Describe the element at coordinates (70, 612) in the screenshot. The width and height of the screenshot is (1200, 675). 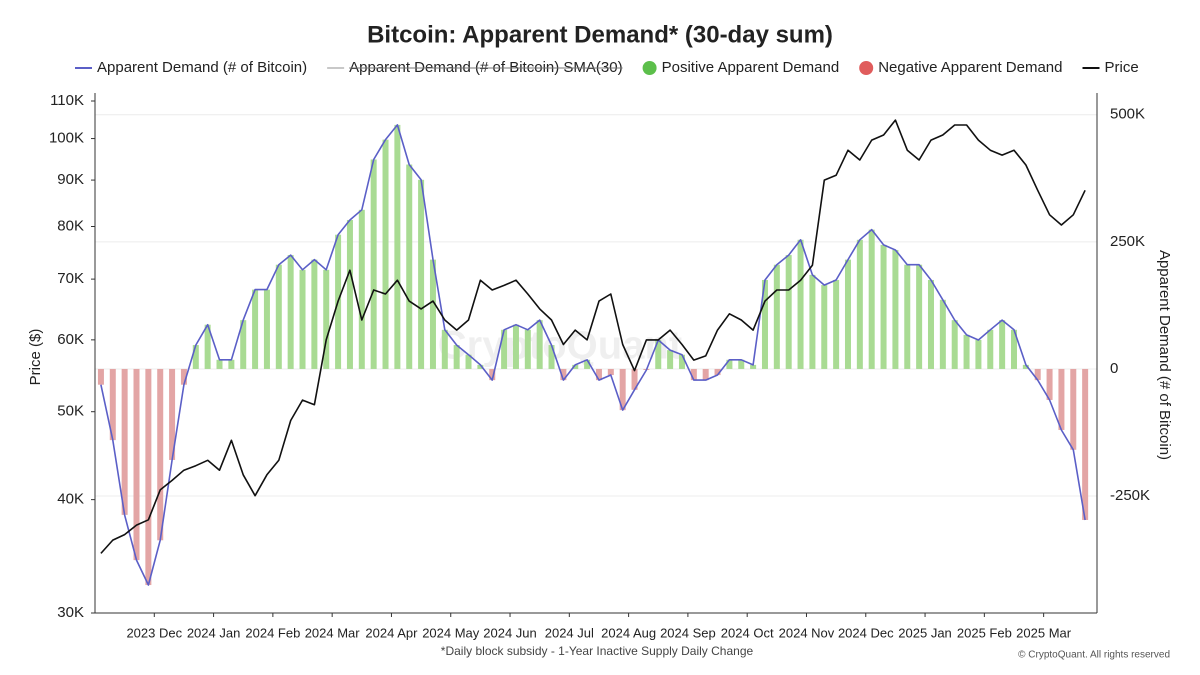
I see `y-tick-label: 30K` at that location.